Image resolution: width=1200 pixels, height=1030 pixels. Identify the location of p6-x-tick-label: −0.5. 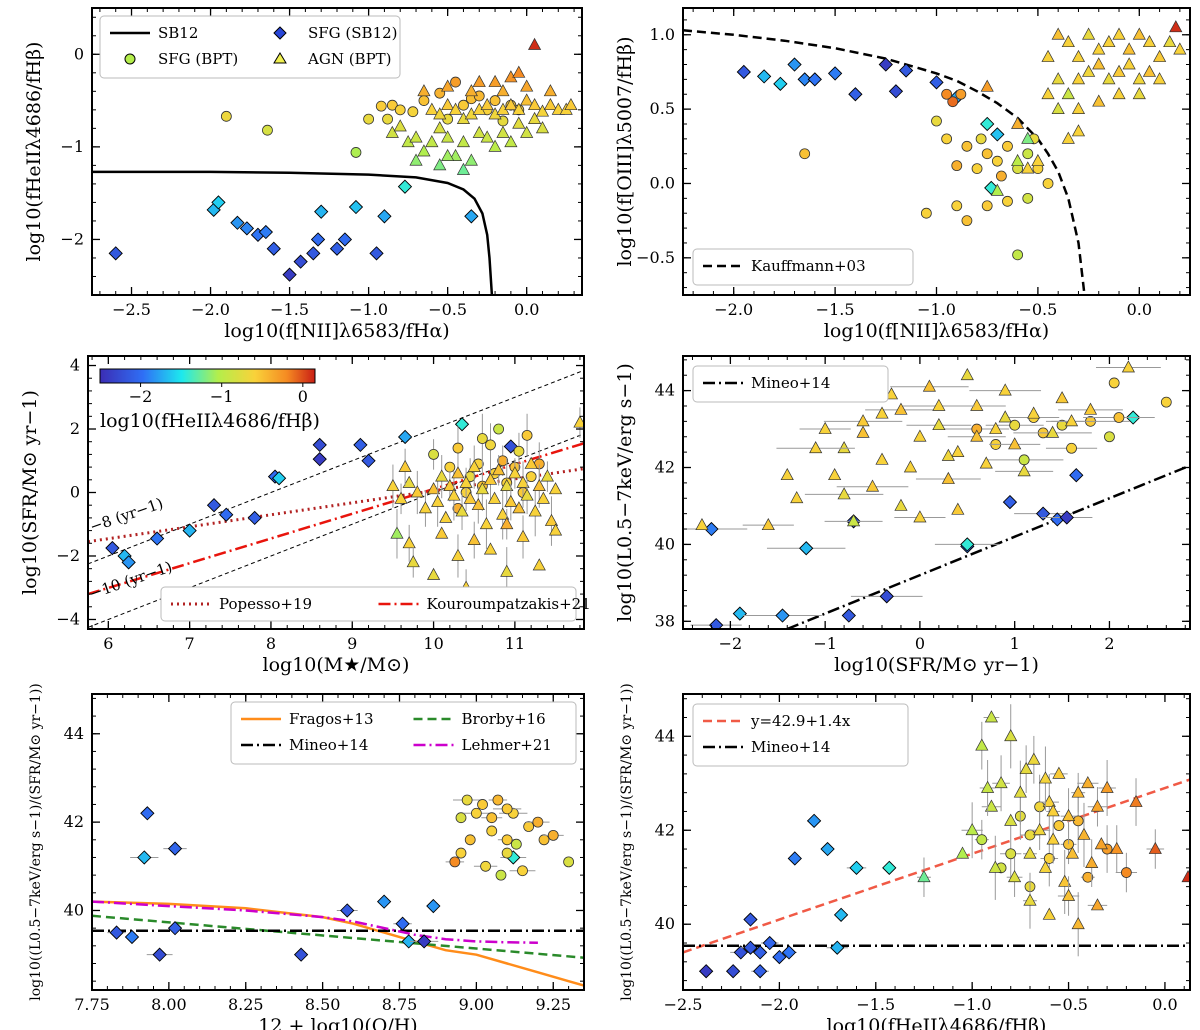
(1068, 1004).